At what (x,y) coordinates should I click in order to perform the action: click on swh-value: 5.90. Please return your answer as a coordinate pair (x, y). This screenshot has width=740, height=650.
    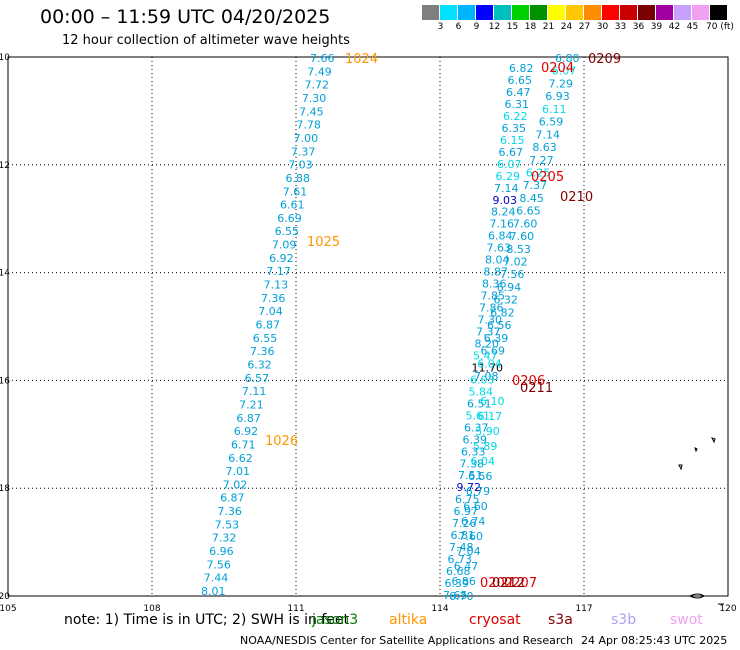
    Looking at the image, I should click on (487, 431).